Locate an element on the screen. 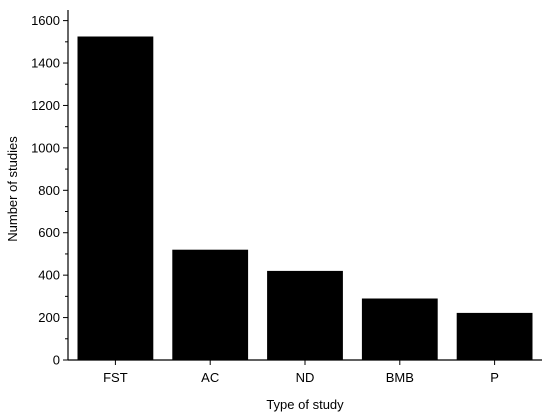 Image resolution: width=550 pixels, height=413 pixels. bar-p is located at coordinates (494, 336).